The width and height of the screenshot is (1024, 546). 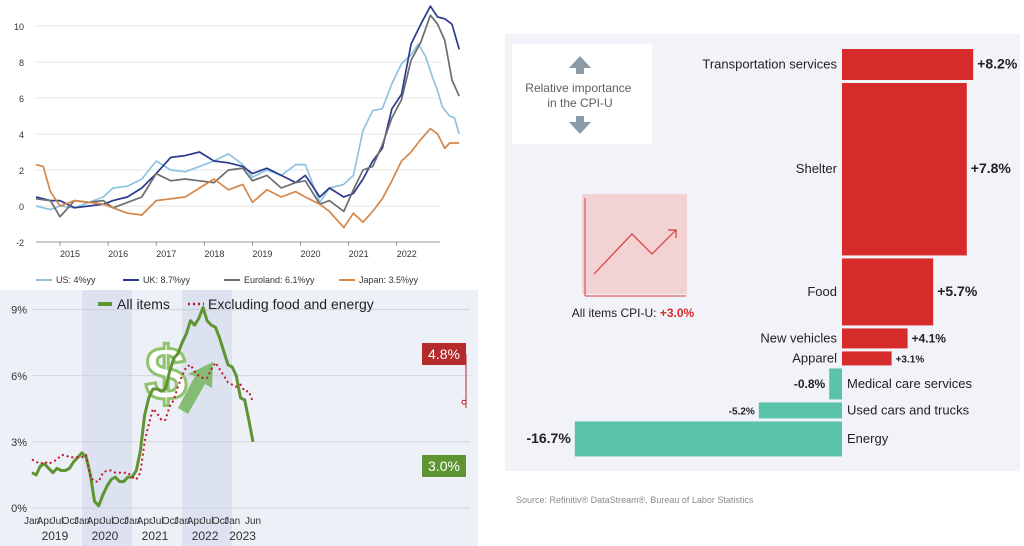 I want to click on bar-value-label: -5.2%, so click(x=742, y=411).